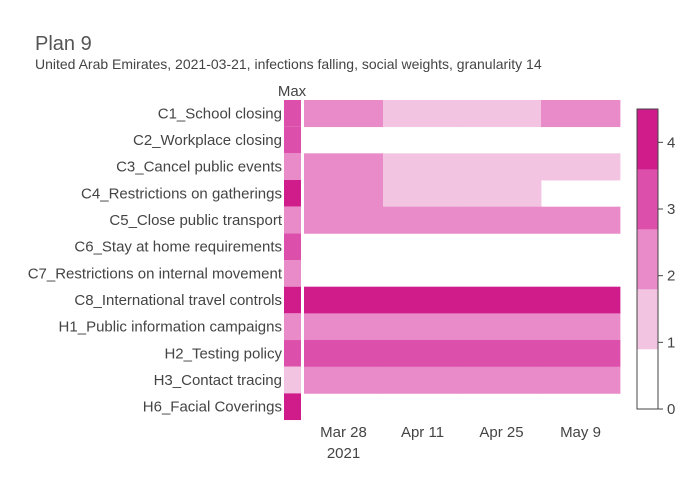 The width and height of the screenshot is (700, 500). What do you see at coordinates (220, 113) in the screenshot?
I see `row-label: C1_School closing` at bounding box center [220, 113].